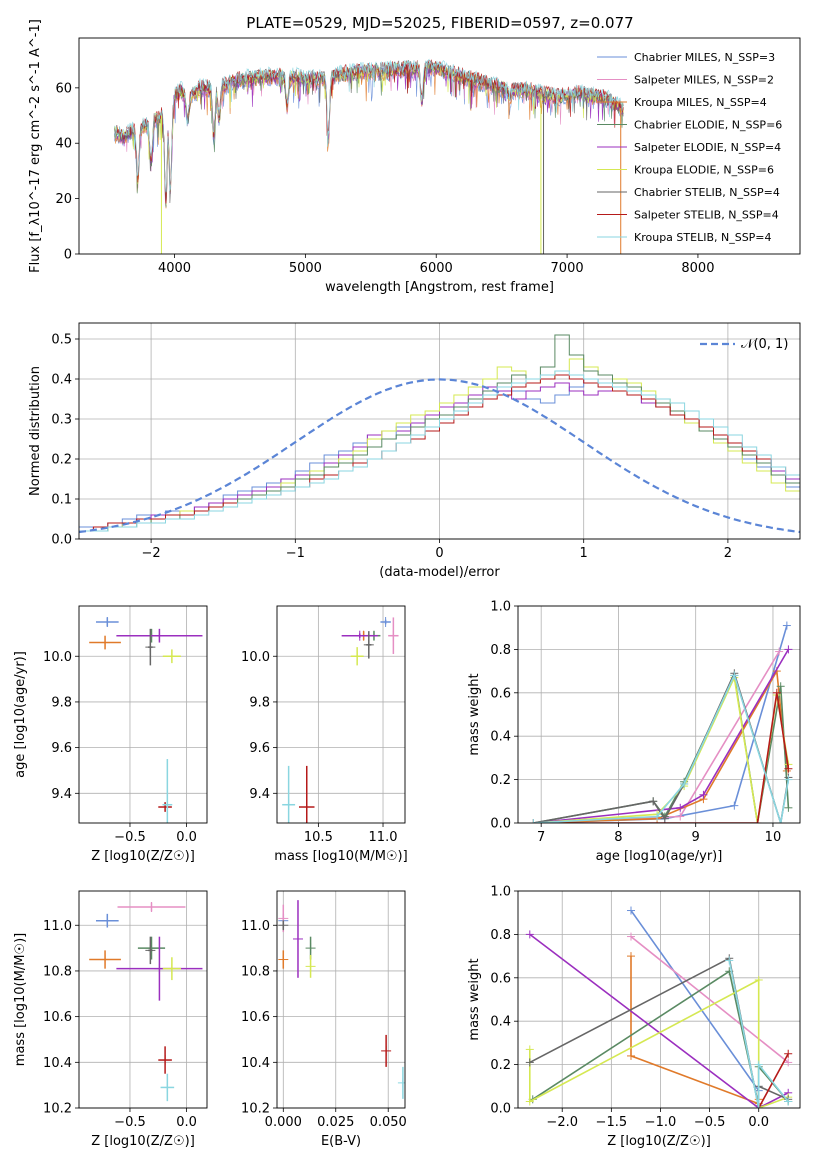 Image resolution: width=819 pixels, height=1170 pixels. I want to click on y-tick-label: 11.0, so click(255, 926).